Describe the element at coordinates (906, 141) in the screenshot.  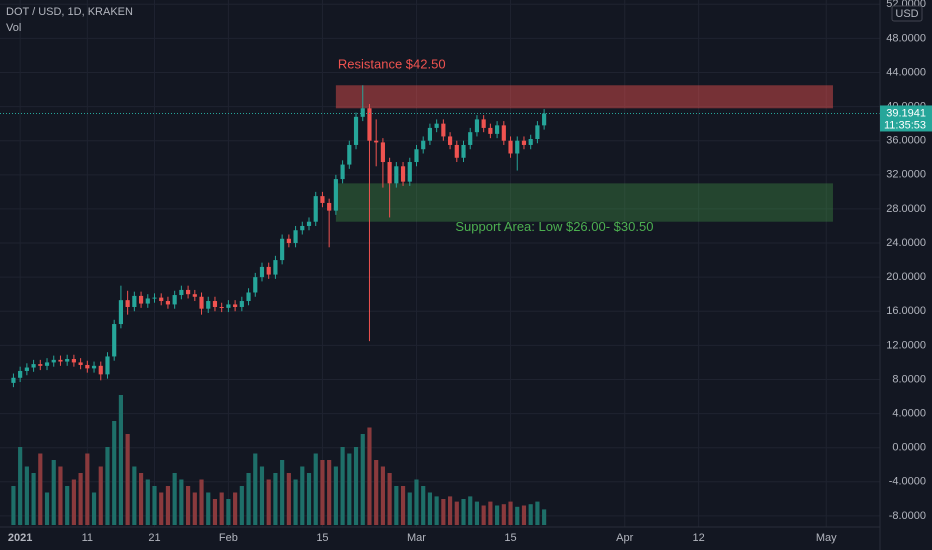
I see `y-tick-label: 36.0000` at that location.